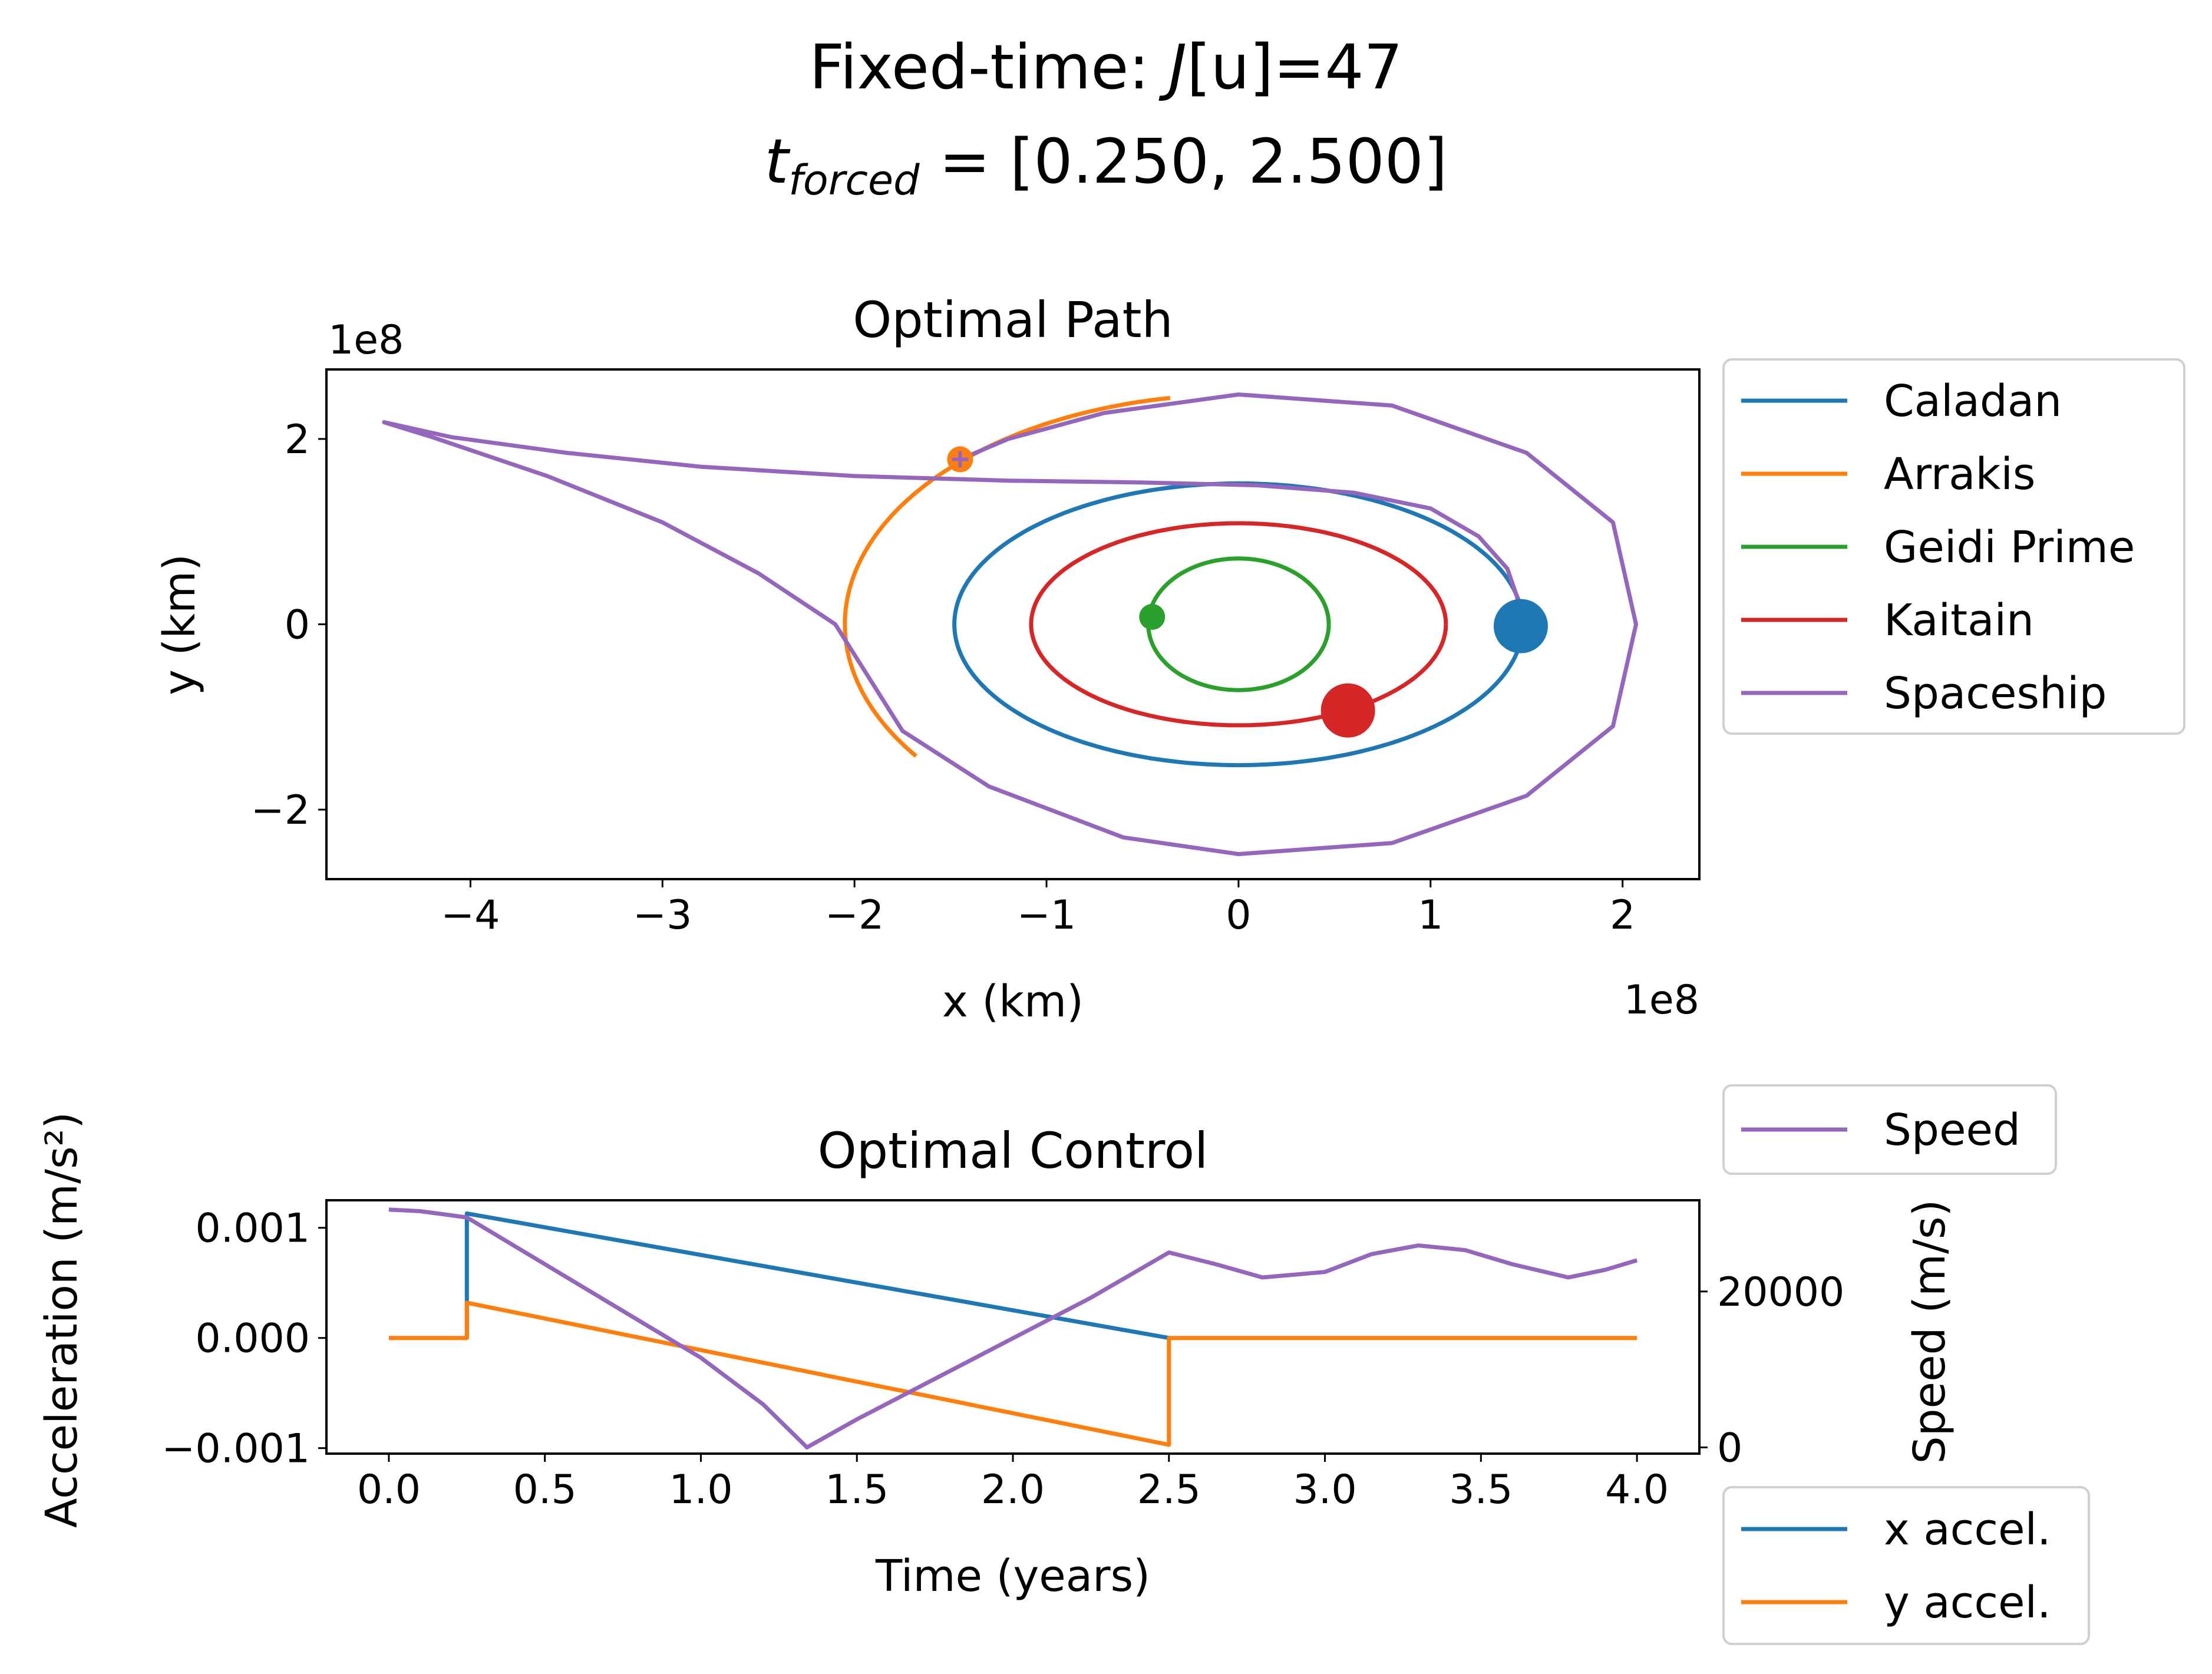 This screenshot has width=2212, height=1674. What do you see at coordinates (1013, 1490) in the screenshot?
I see `x-tick-label: 2.0` at bounding box center [1013, 1490].